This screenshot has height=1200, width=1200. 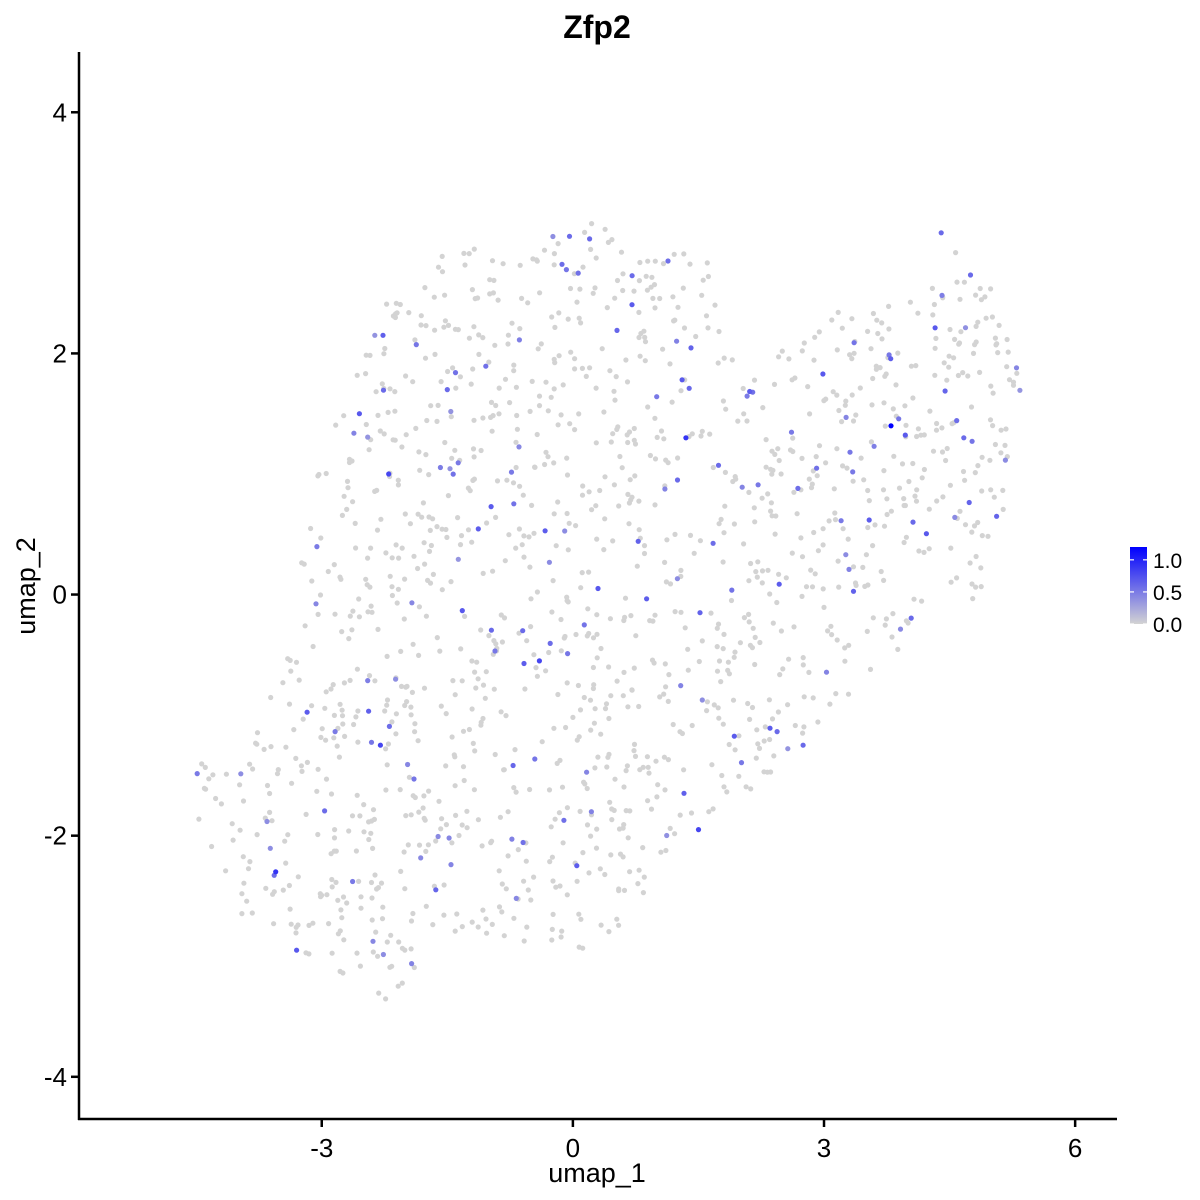 What do you see at coordinates (1156, 593) in the screenshot?
I see `legend-ticks: 1.0 0.5 0.0` at bounding box center [1156, 593].